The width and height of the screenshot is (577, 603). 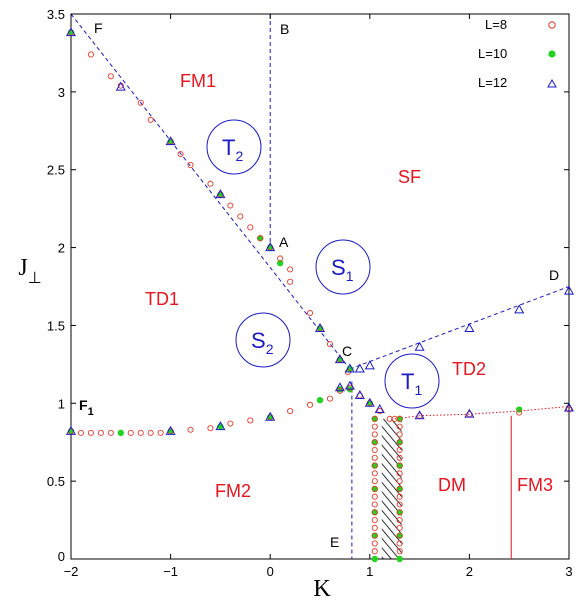 I want to click on x-tick-label: −1, so click(x=170, y=571).